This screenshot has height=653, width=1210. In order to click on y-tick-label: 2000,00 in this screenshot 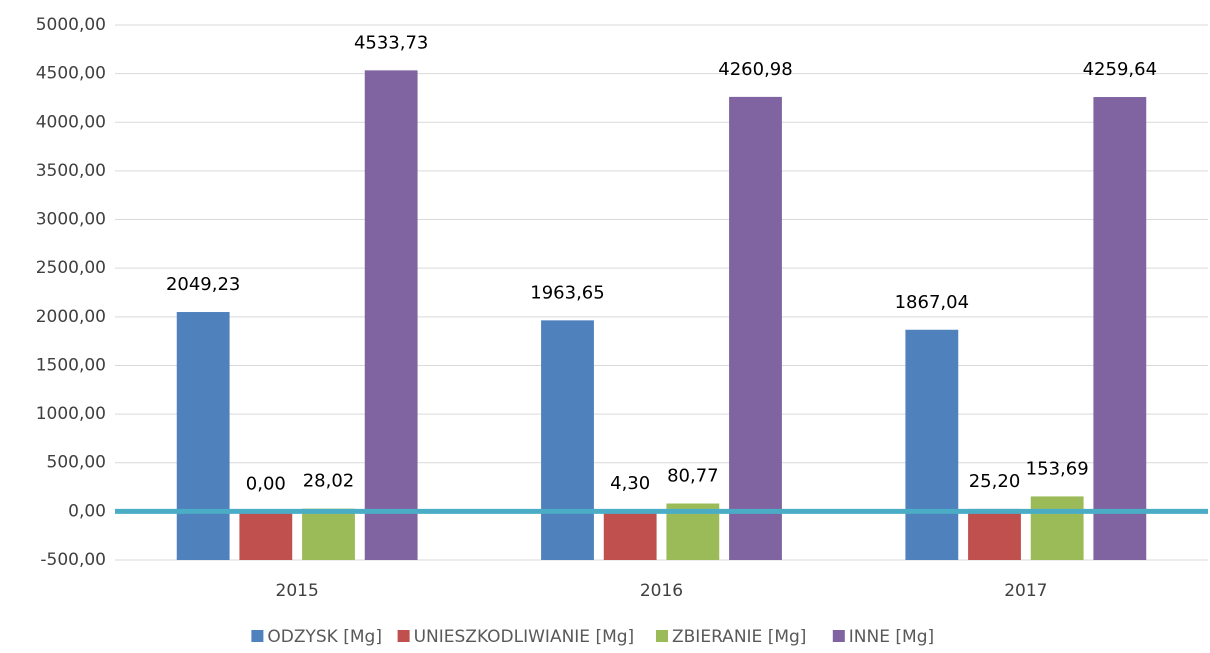, I will do `click(71, 317)`.